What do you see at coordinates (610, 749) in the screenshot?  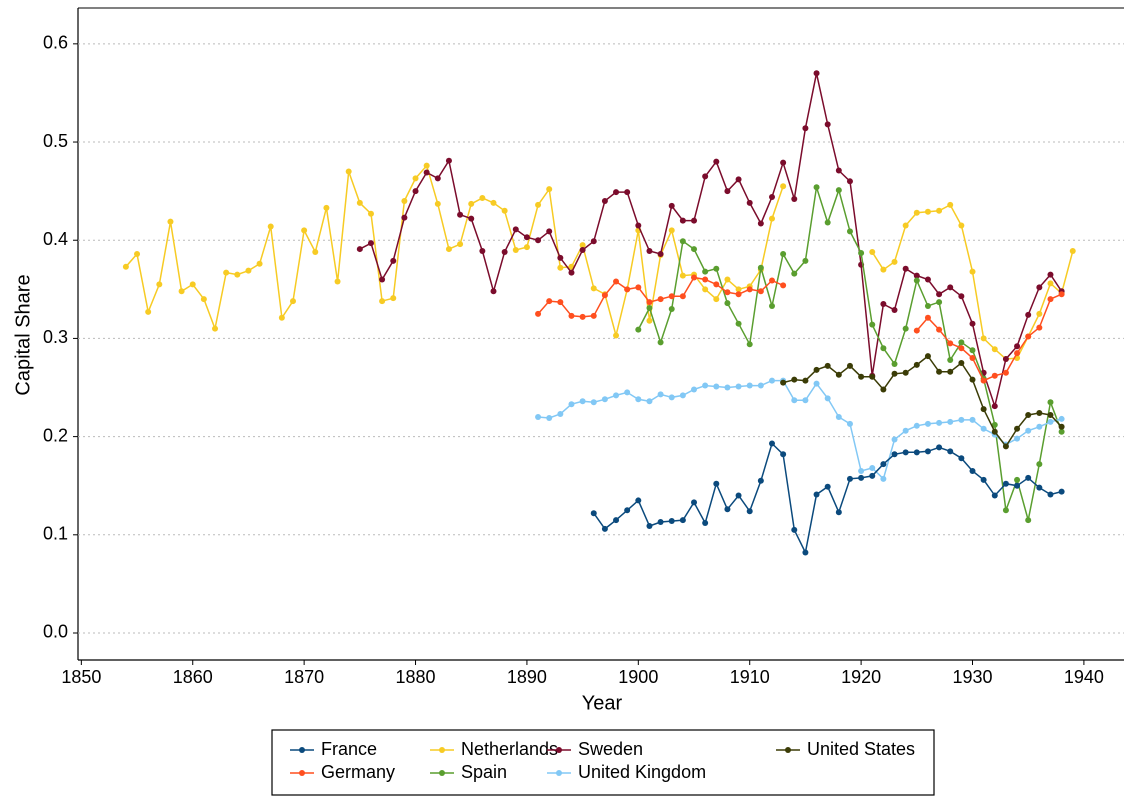 I see `legend-label: Sweden` at bounding box center [610, 749].